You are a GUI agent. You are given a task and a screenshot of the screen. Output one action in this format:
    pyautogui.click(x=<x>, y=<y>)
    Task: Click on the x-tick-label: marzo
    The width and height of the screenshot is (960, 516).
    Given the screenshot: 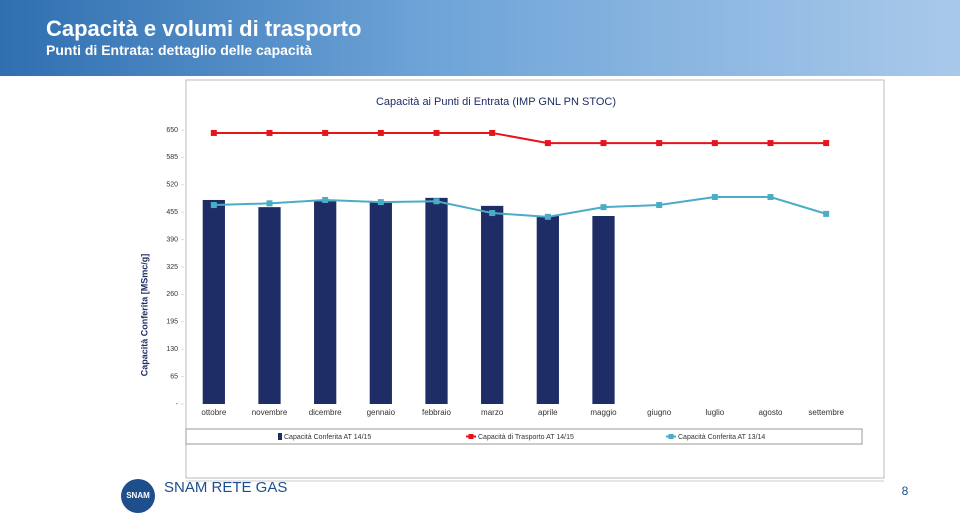 What is the action you would take?
    pyautogui.click(x=492, y=412)
    